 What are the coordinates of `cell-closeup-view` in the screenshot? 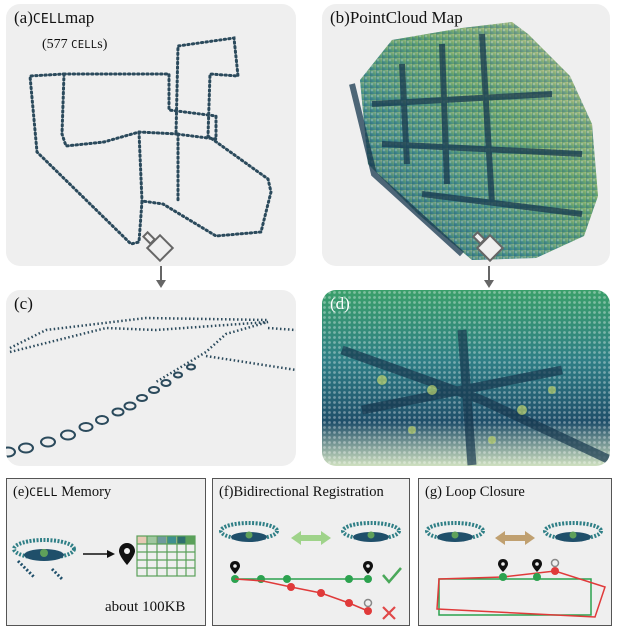 It's located at (151, 387).